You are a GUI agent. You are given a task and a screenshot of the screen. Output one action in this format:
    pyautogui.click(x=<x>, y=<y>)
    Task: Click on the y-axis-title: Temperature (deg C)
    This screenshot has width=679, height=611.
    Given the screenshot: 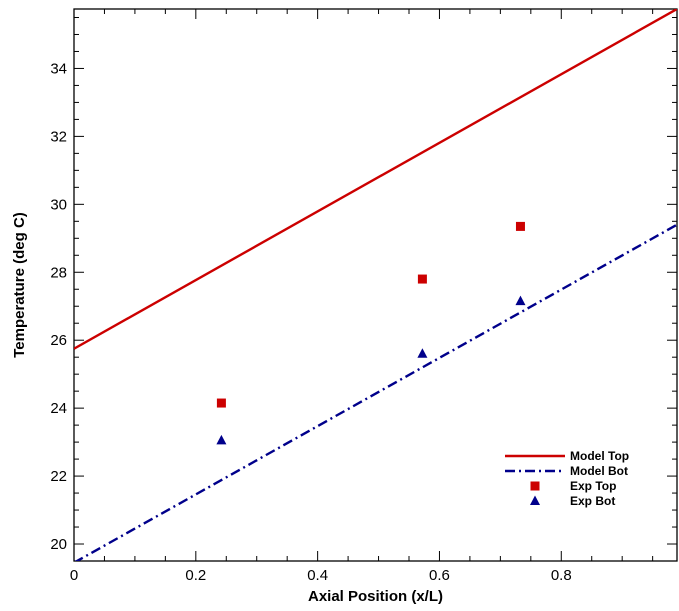 What is the action you would take?
    pyautogui.click(x=19, y=285)
    